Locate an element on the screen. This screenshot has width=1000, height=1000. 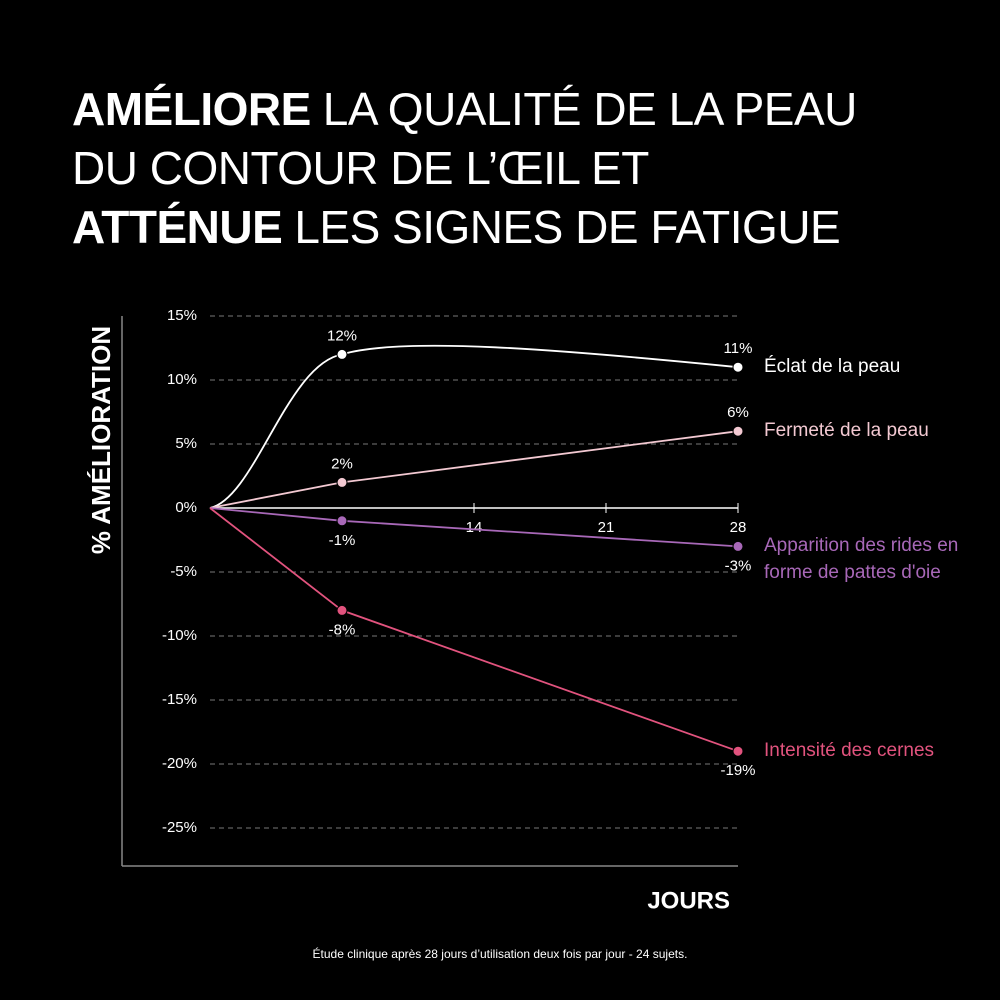
data-label: -19% is located at coordinates (737, 770).